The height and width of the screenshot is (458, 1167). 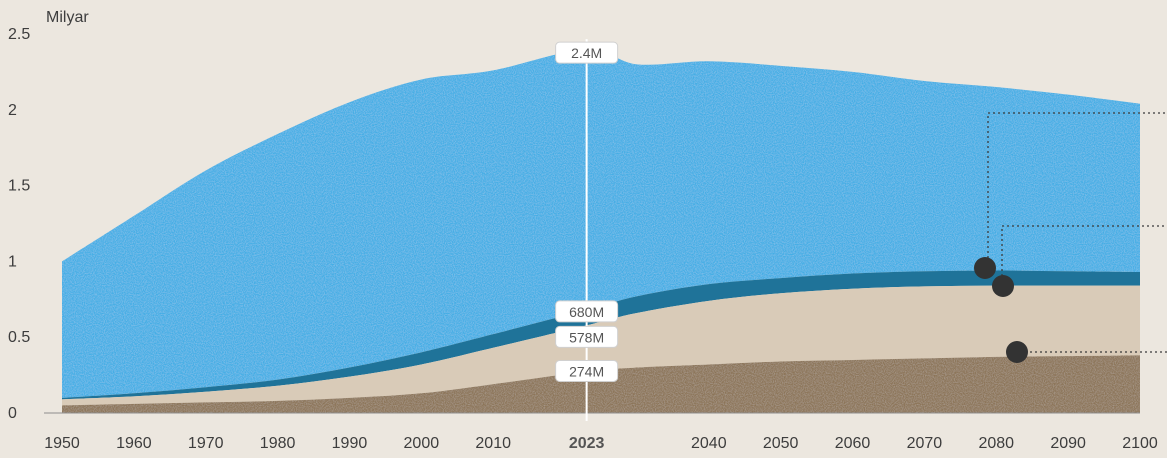 What do you see at coordinates (781, 443) in the screenshot?
I see `x-tick-label: 2050` at bounding box center [781, 443].